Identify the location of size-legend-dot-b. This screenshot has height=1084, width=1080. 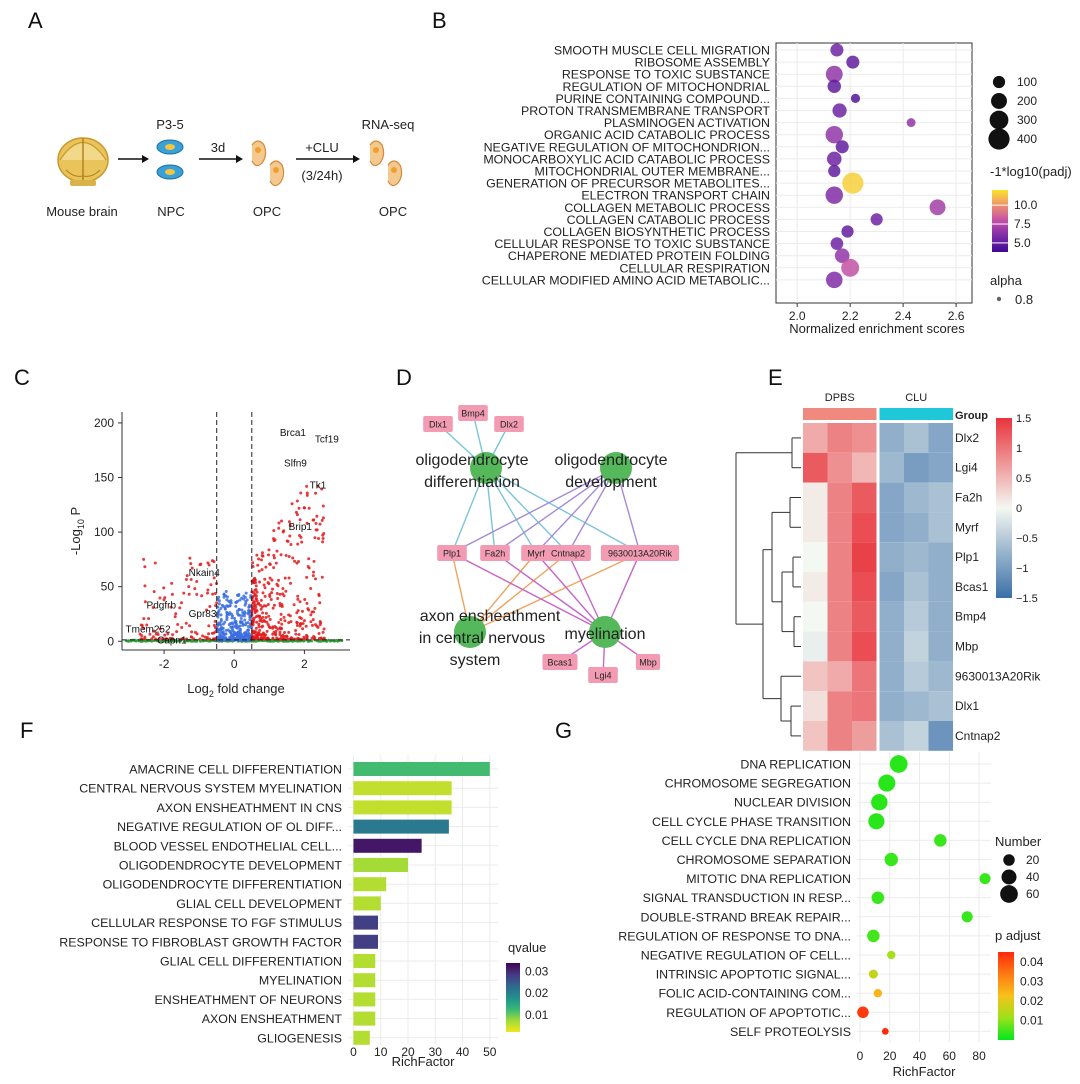
(999, 120).